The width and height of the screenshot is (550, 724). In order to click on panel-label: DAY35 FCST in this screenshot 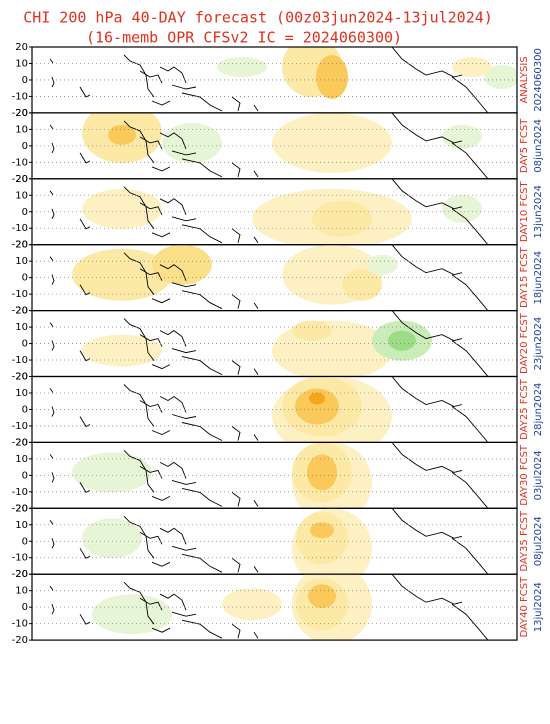, I will do `click(524, 541)`.